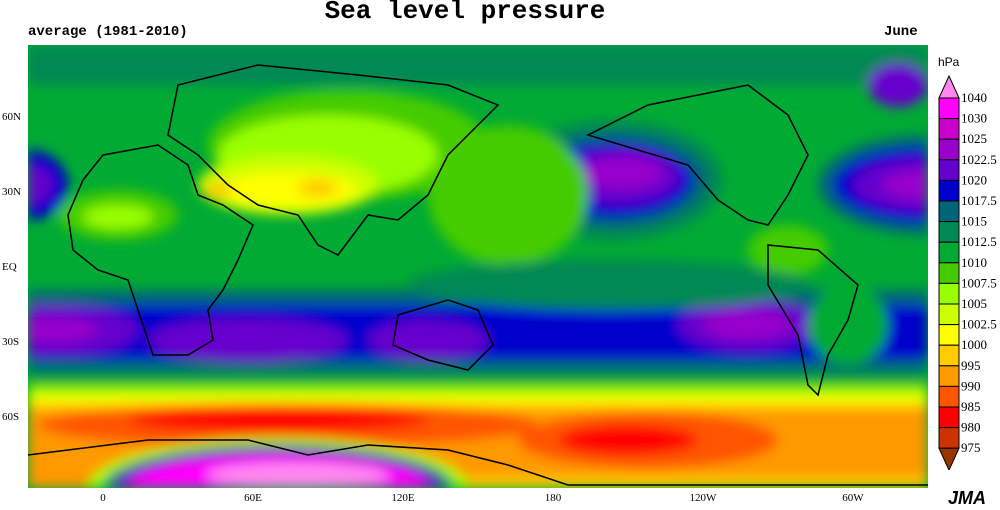  Describe the element at coordinates (971, 406) in the screenshot. I see `legend-label: 985` at that location.